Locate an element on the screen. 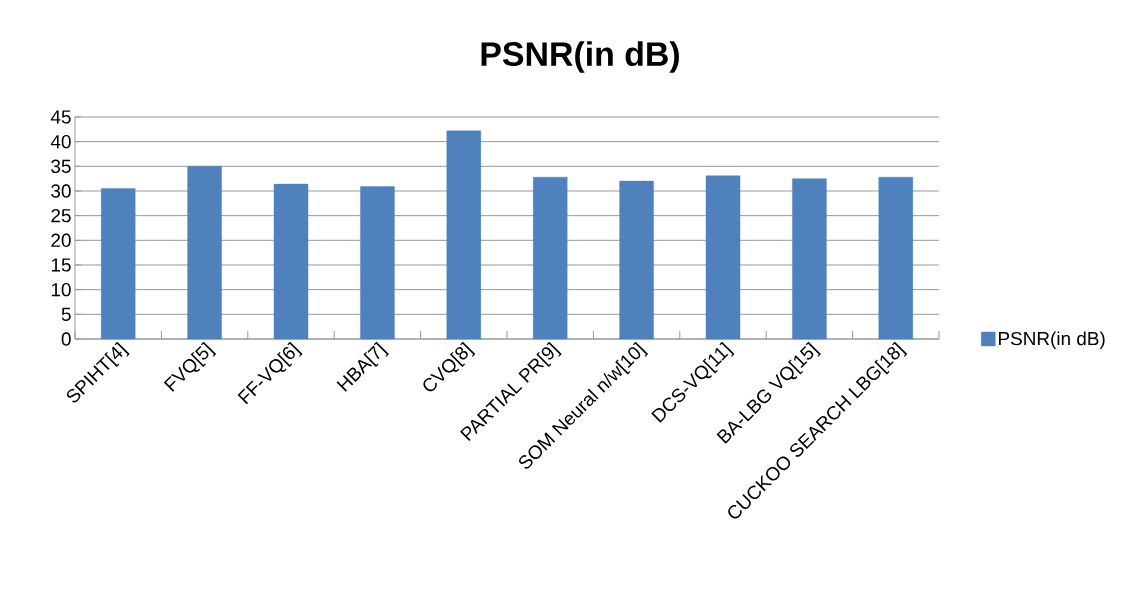 The image size is (1147, 589). y-tick-label: 40 is located at coordinates (60, 141).